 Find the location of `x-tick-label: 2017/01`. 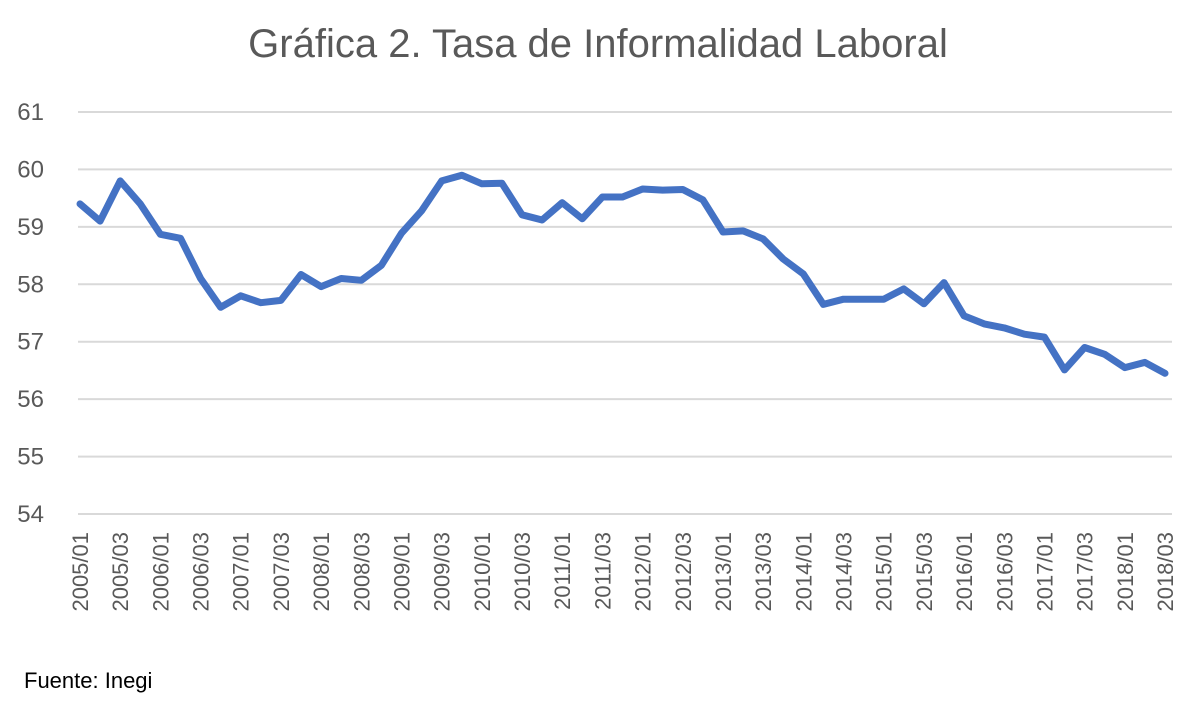

x-tick-label: 2017/01 is located at coordinates (1044, 572).